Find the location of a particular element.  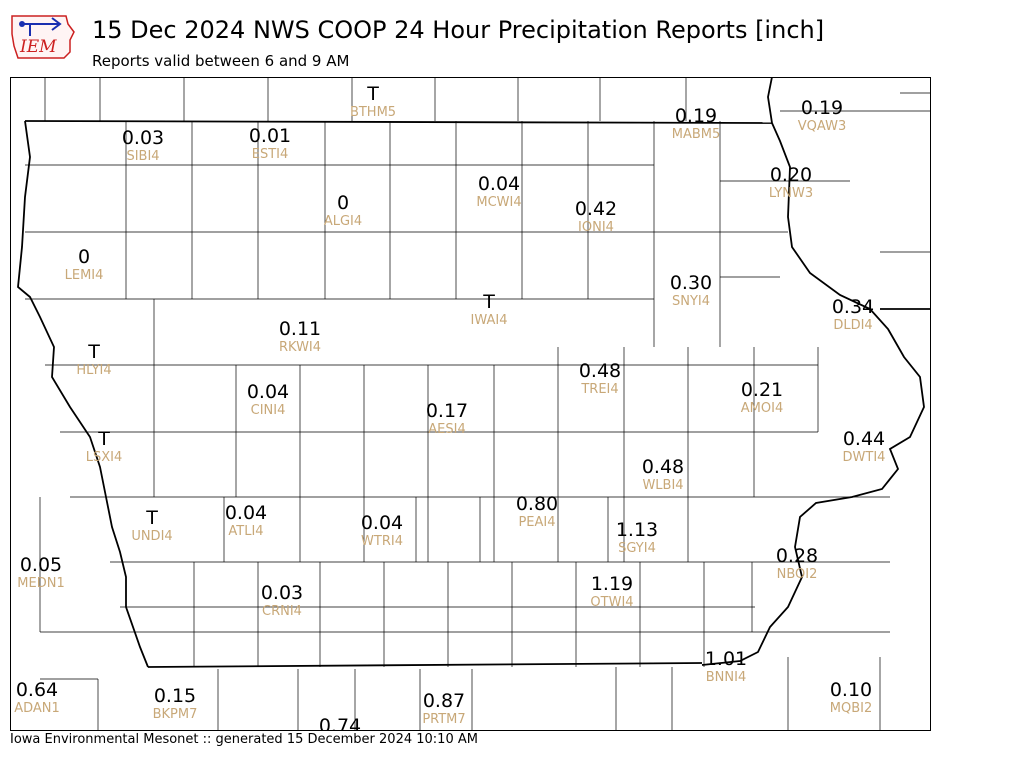

station-id: DLDI4 is located at coordinates (852, 325).